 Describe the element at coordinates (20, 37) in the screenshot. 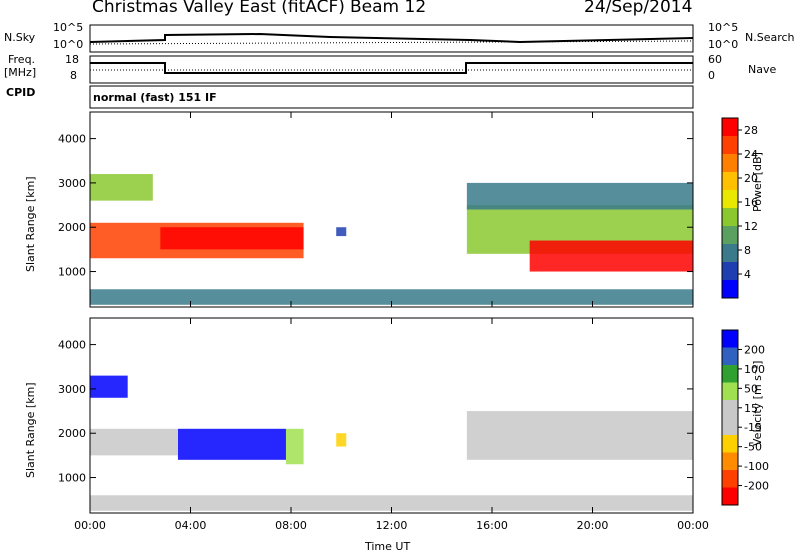

I see `nsky-label: N.Sky` at that location.